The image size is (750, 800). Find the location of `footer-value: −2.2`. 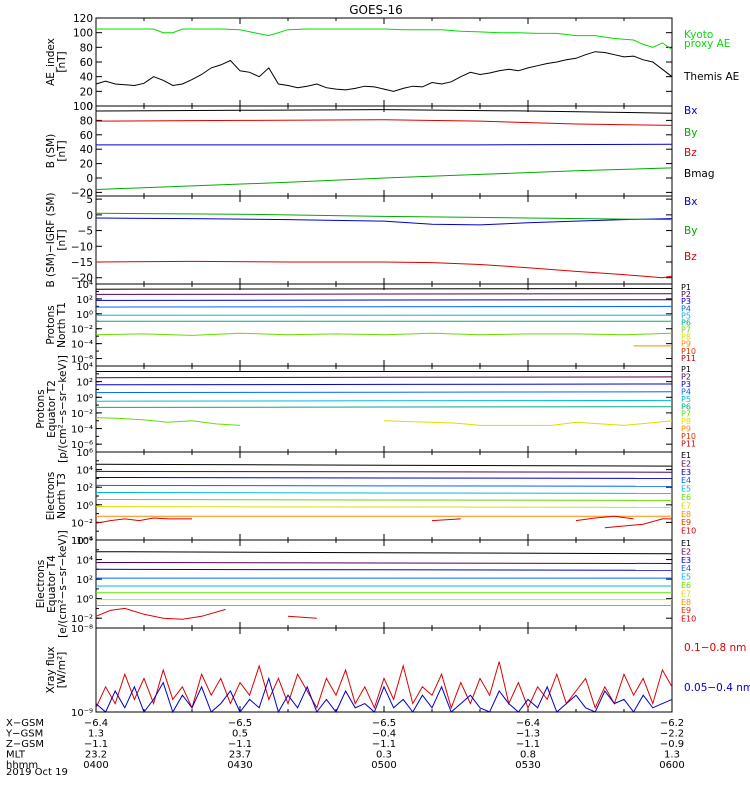

footer-value: −2.2 is located at coordinates (672, 734).